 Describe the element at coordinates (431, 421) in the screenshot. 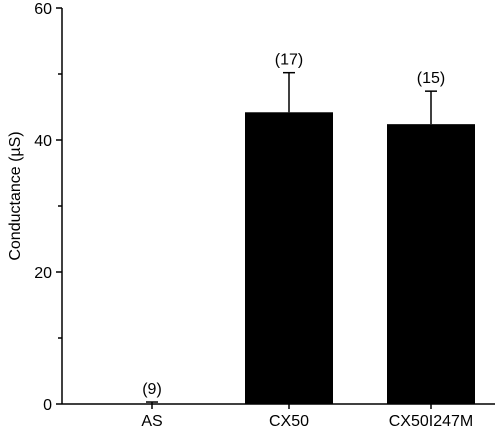

I see `x-tick-label: CX50I247M` at that location.